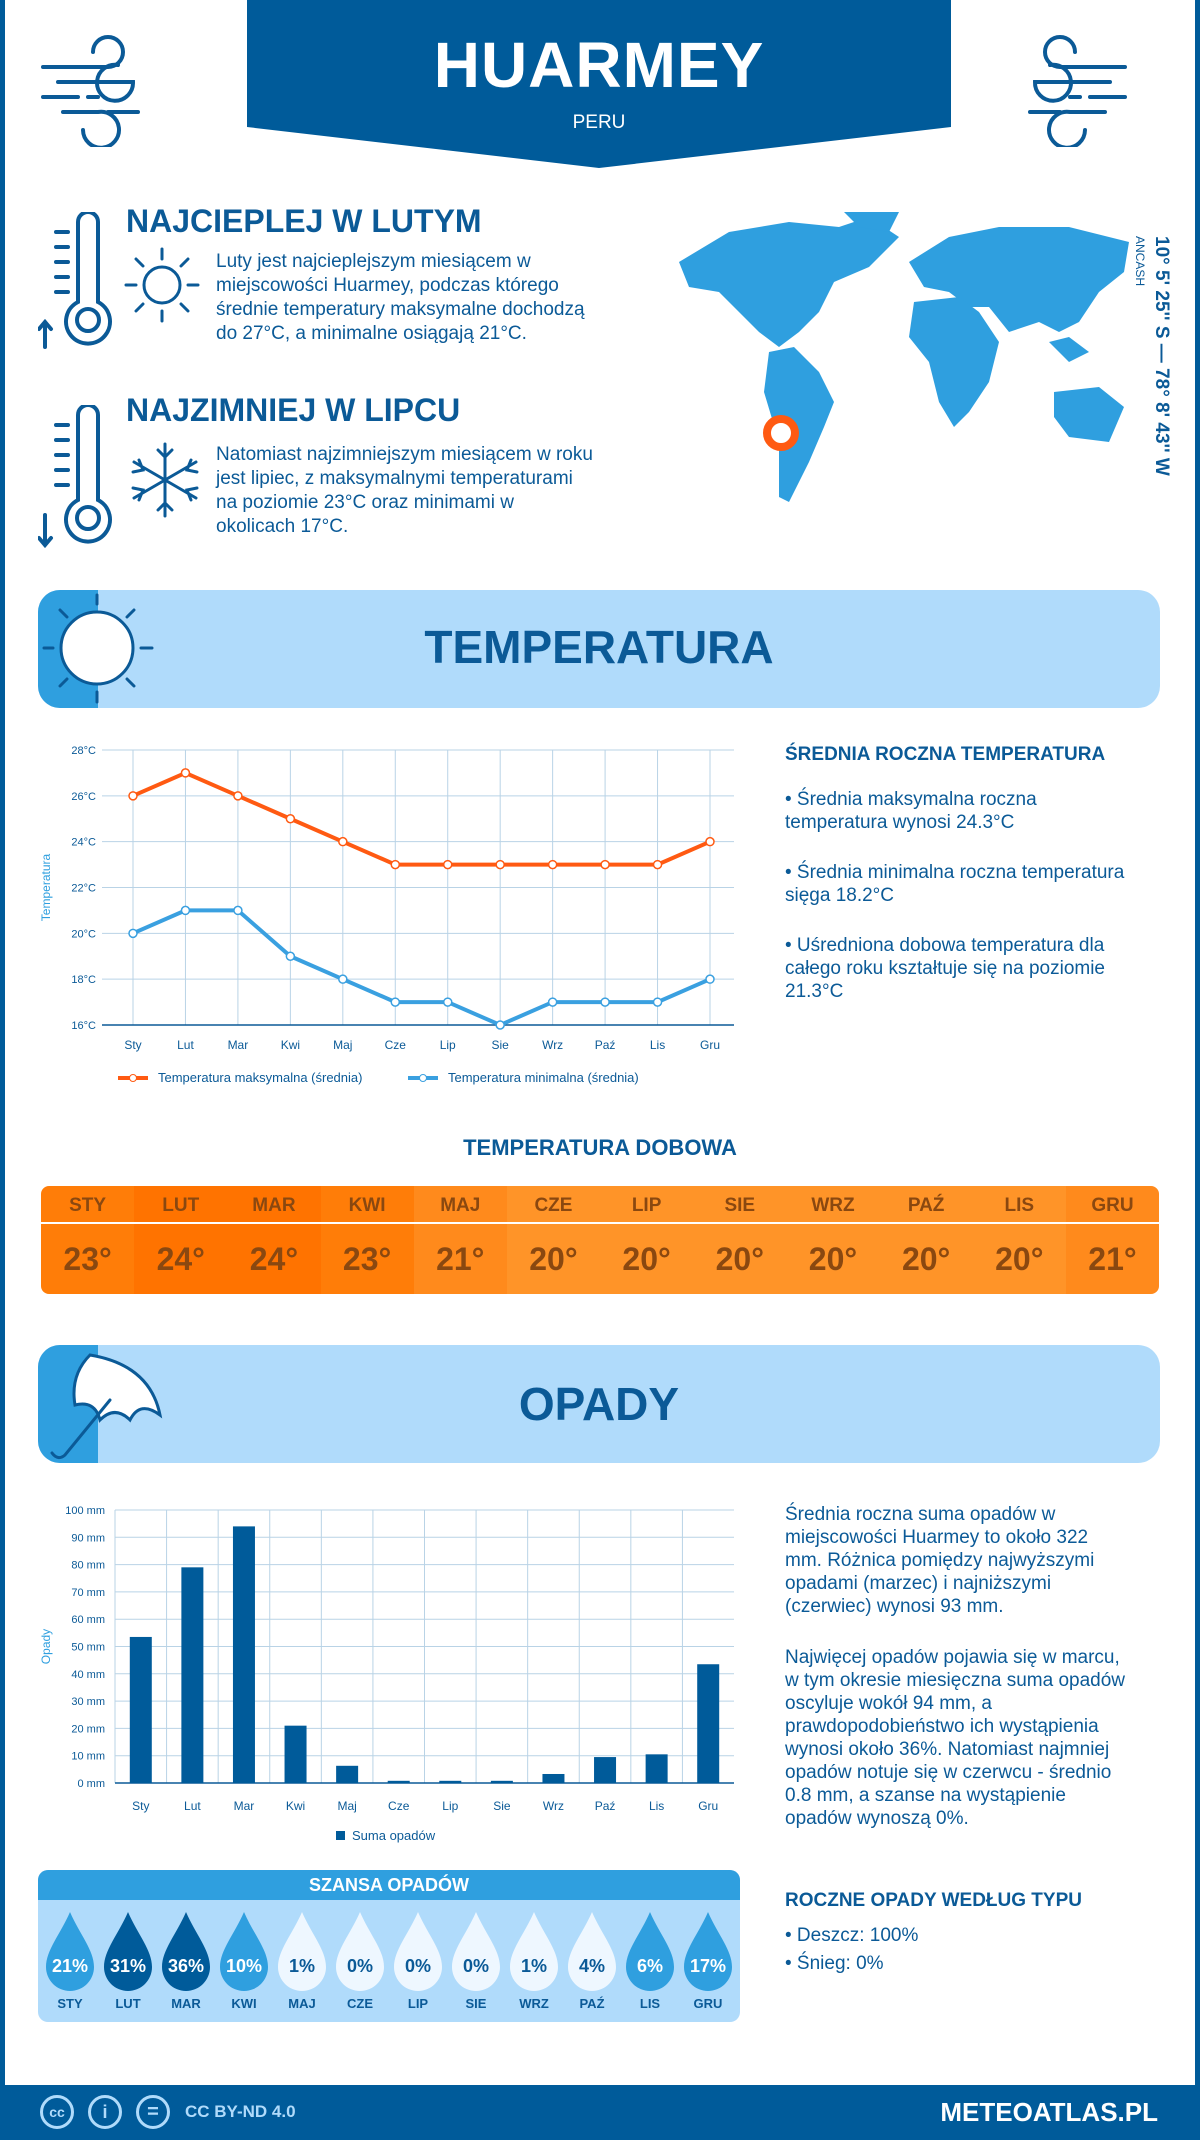 The height and width of the screenshot is (2140, 1200). Describe the element at coordinates (501, 1045) in the screenshot. I see `x-tick-label: Sie` at that location.